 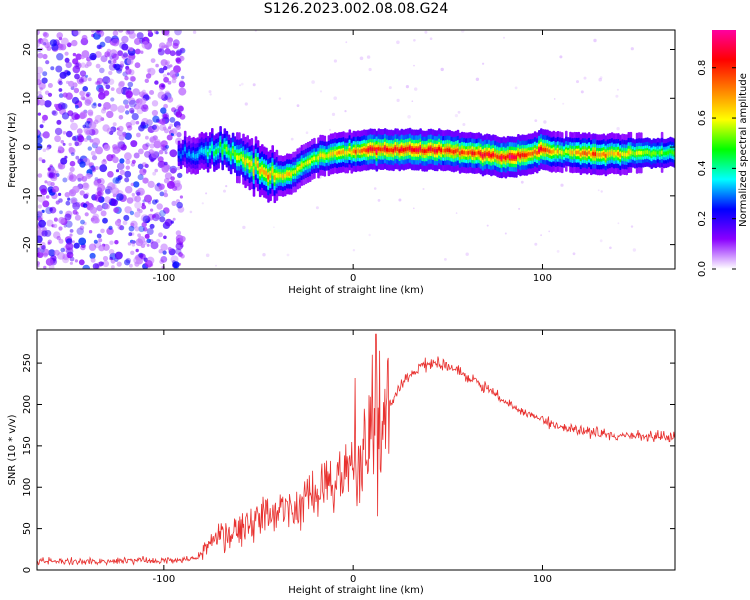 What do you see at coordinates (12, 449) in the screenshot?
I see `snr-ylabel: SNR (10 * v/v)` at bounding box center [12, 449].